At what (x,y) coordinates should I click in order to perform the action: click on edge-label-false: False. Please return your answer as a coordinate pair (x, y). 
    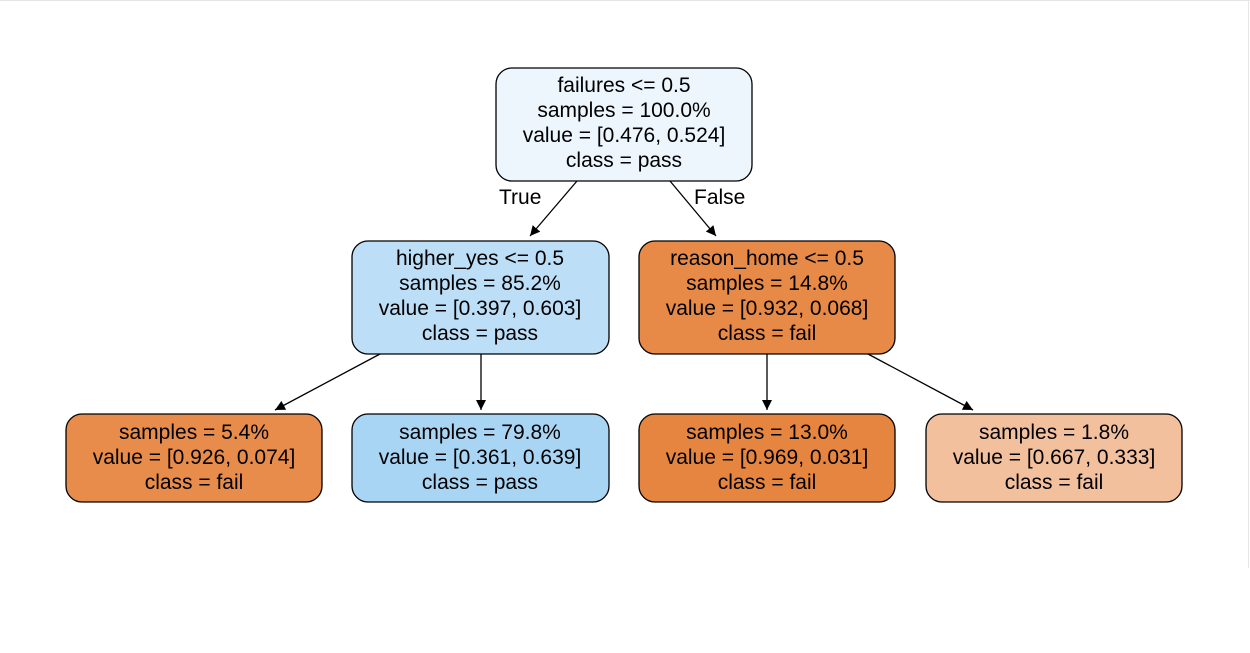
    Looking at the image, I should click on (719, 197).